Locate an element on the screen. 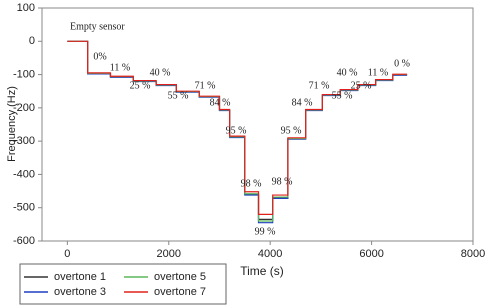 The image size is (486, 307). y-tick-label: -200 is located at coordinates (24, 108).